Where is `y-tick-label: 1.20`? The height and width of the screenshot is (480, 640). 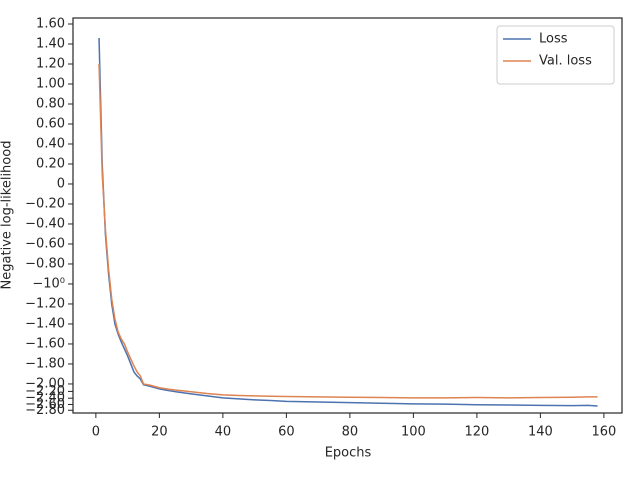
y-tick-label: 1.20 is located at coordinates (50, 63).